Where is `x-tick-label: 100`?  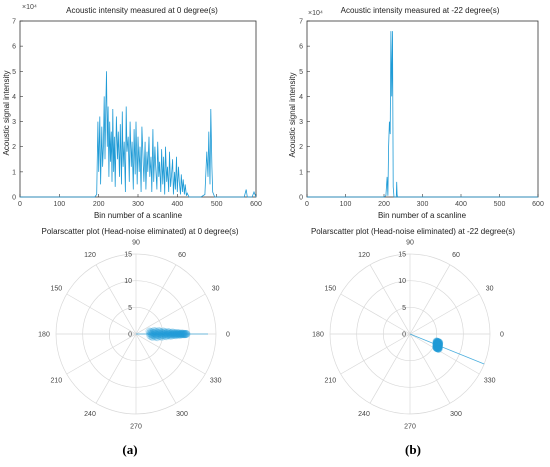
x-tick-label: 100 is located at coordinates (346, 204).